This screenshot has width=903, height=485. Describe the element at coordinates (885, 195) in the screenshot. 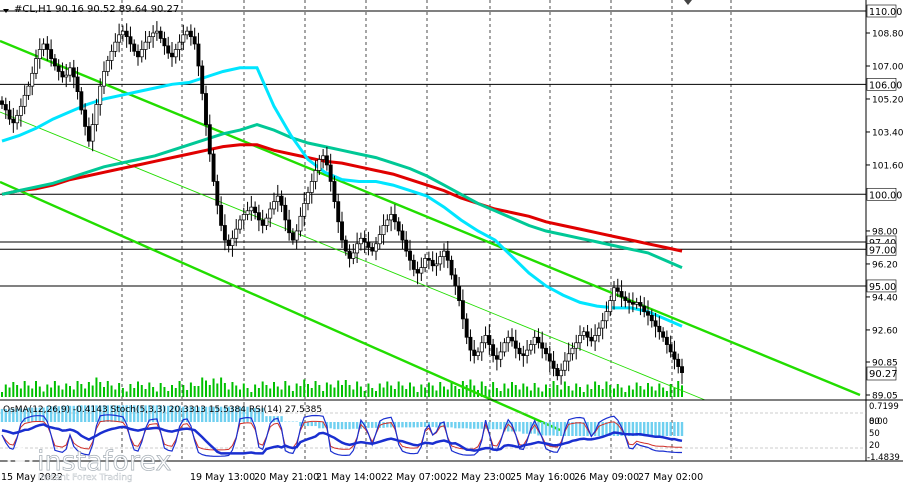

I see `price-level-label: 100.00` at that location.